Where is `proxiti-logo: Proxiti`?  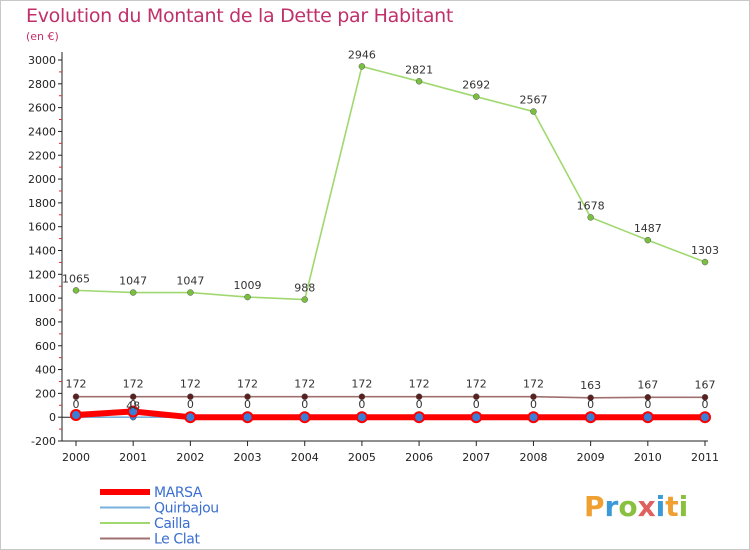
proxiti-logo: Proxiti is located at coordinates (636, 506).